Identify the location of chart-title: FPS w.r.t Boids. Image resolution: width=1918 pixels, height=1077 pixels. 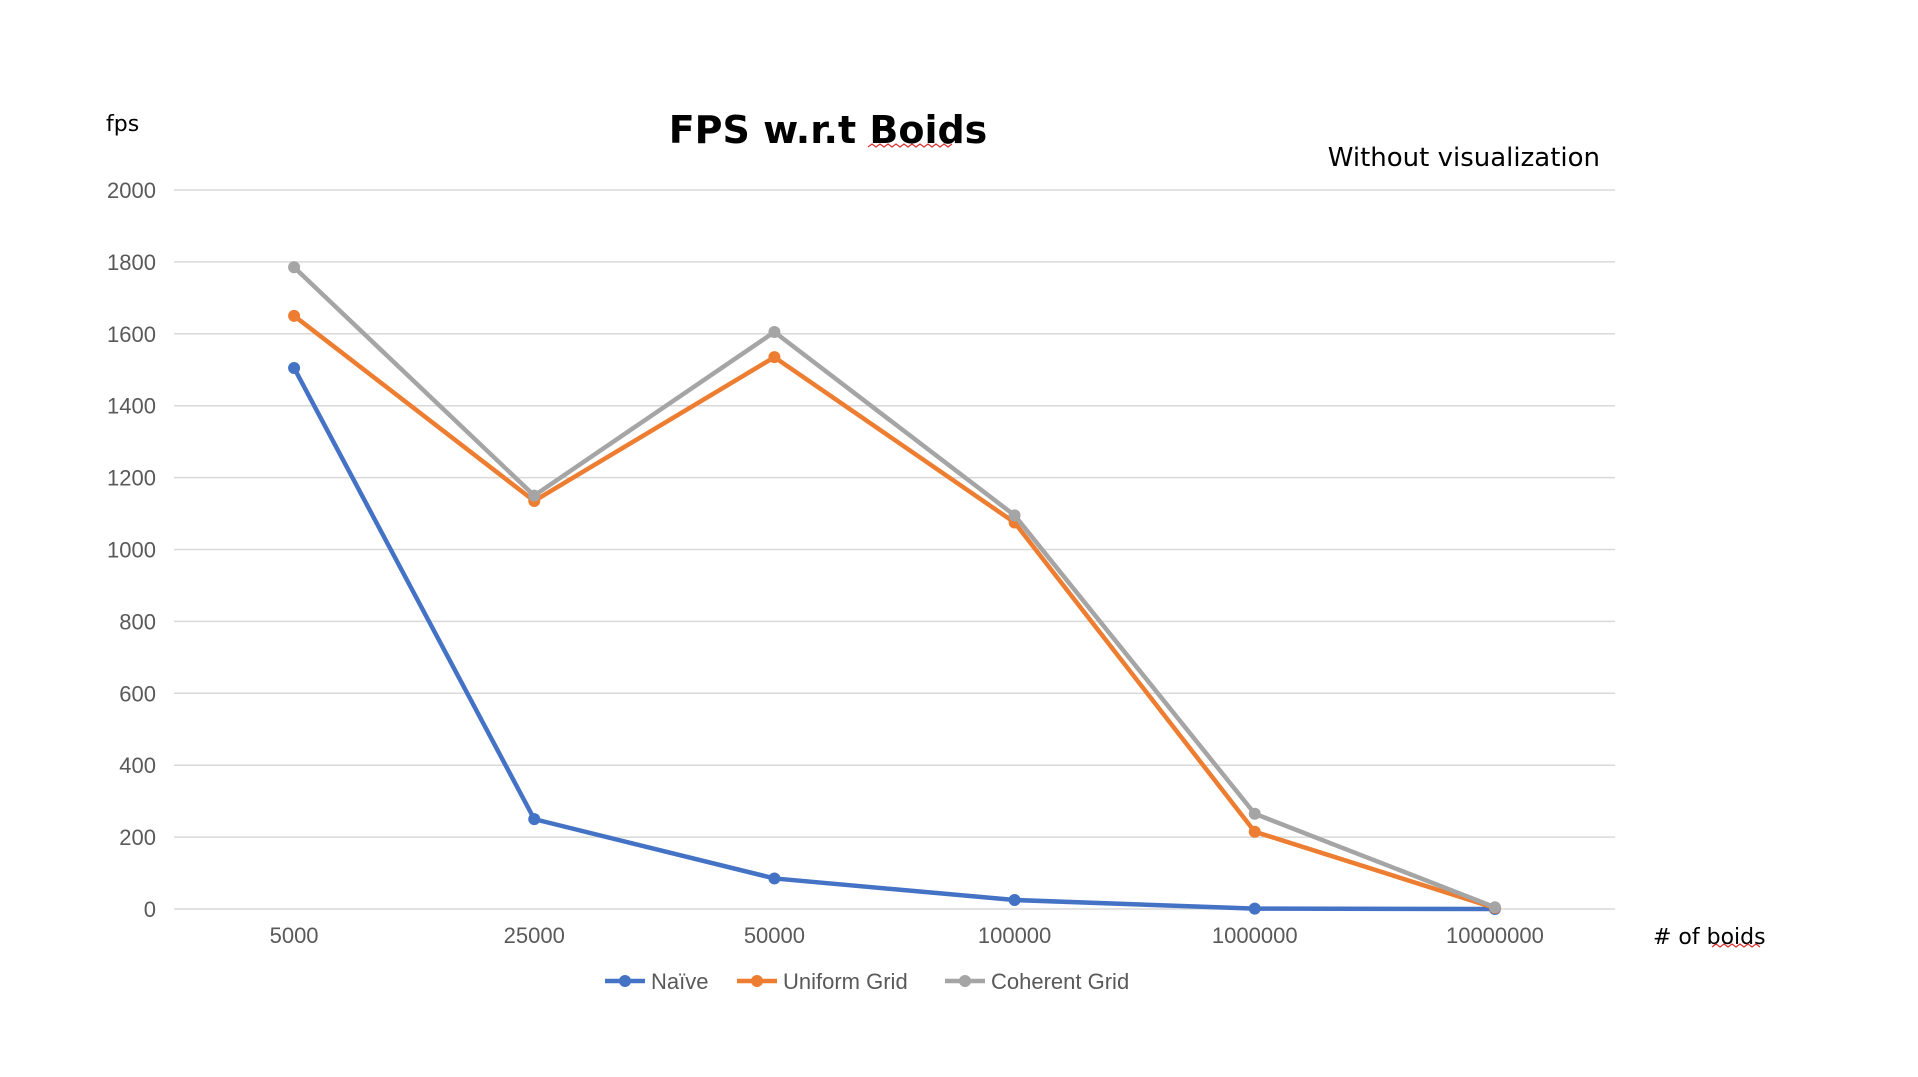
(828, 130).